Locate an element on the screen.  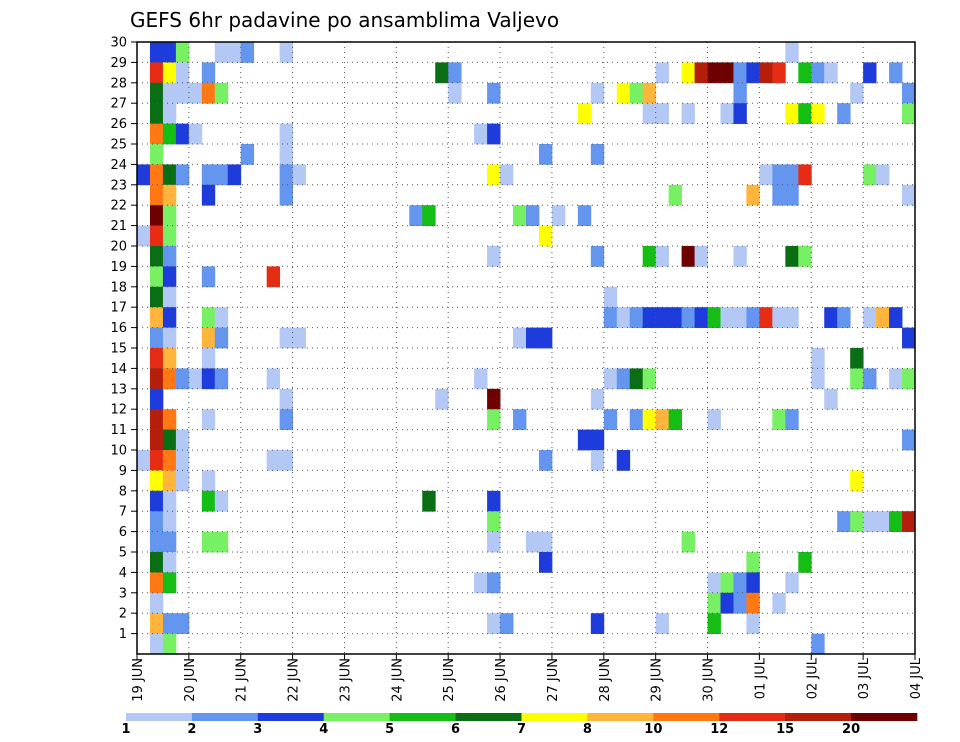
x-tick-label: 04 JUL is located at coordinates (916, 678).